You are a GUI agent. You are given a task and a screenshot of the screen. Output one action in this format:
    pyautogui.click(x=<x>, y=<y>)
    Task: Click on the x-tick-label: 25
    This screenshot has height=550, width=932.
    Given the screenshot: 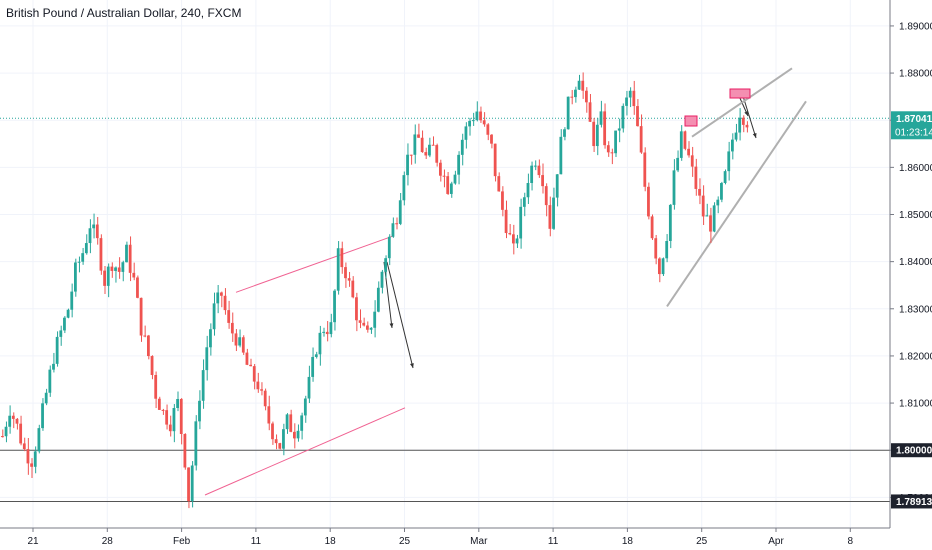 What is the action you would take?
    pyautogui.click(x=405, y=541)
    